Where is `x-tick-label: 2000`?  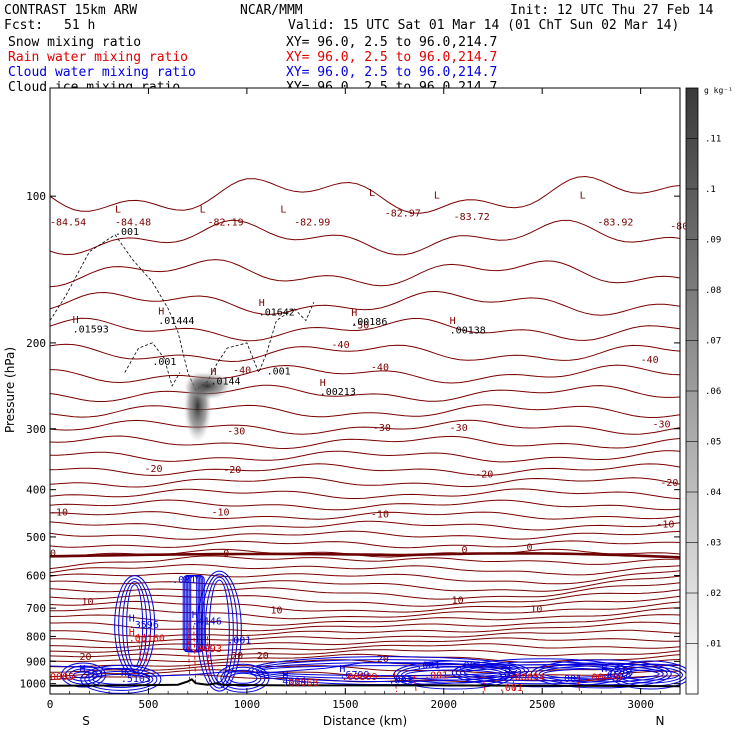 x-tick-label: 2000 is located at coordinates (444, 704).